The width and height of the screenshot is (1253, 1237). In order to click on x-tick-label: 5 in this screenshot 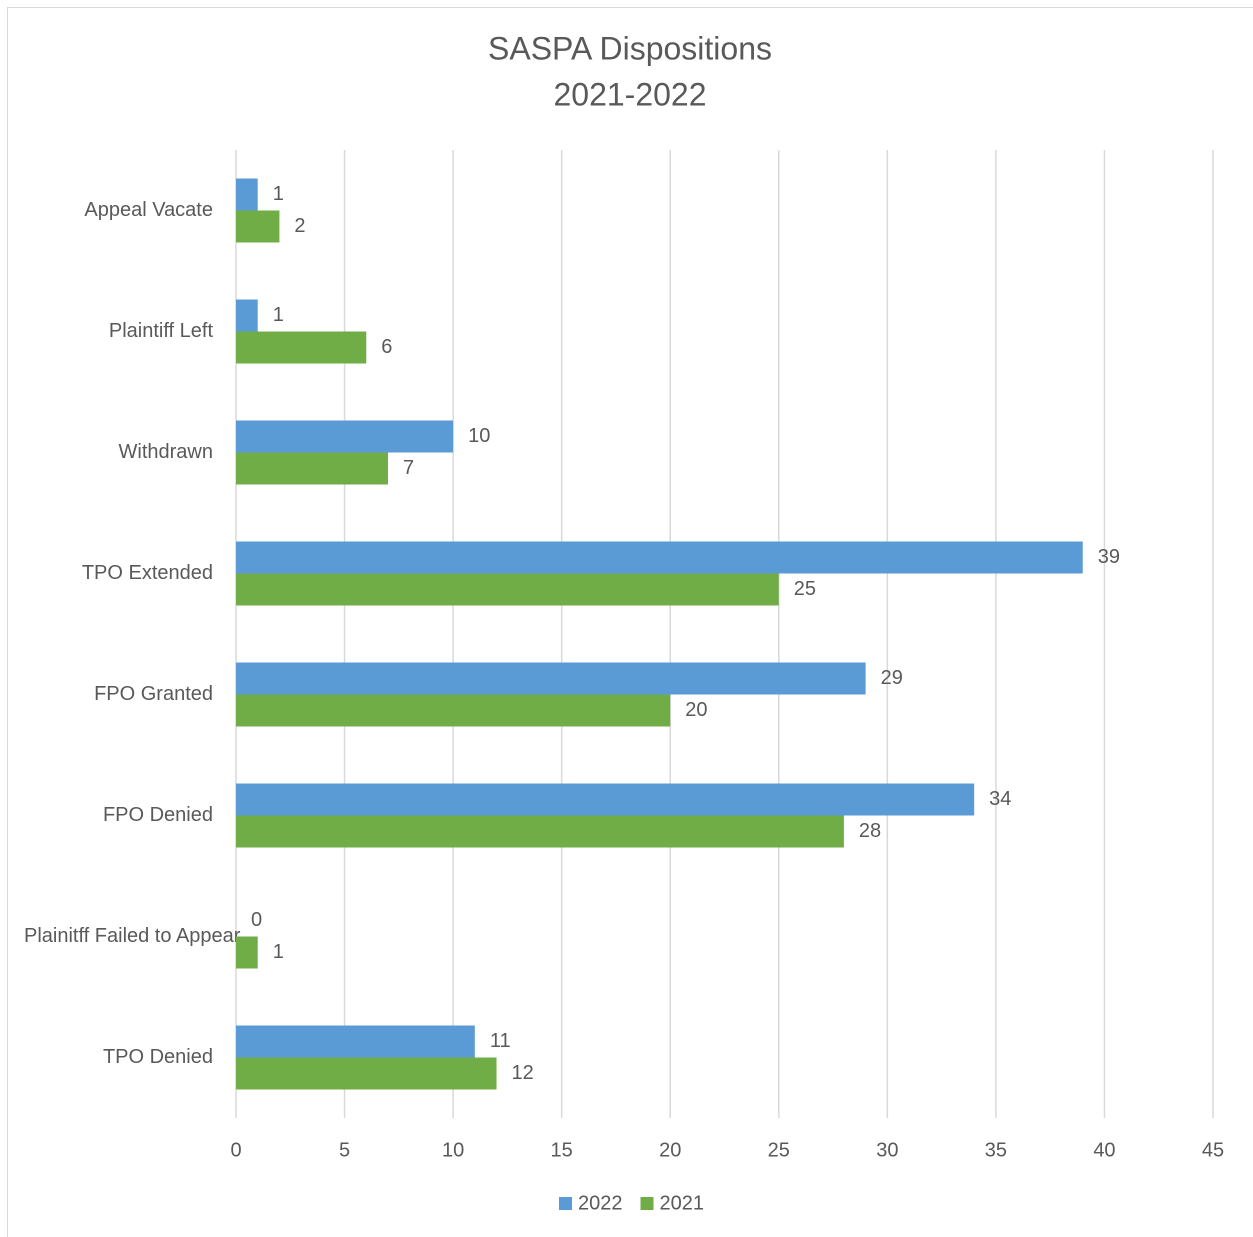, I will do `click(344, 1150)`.